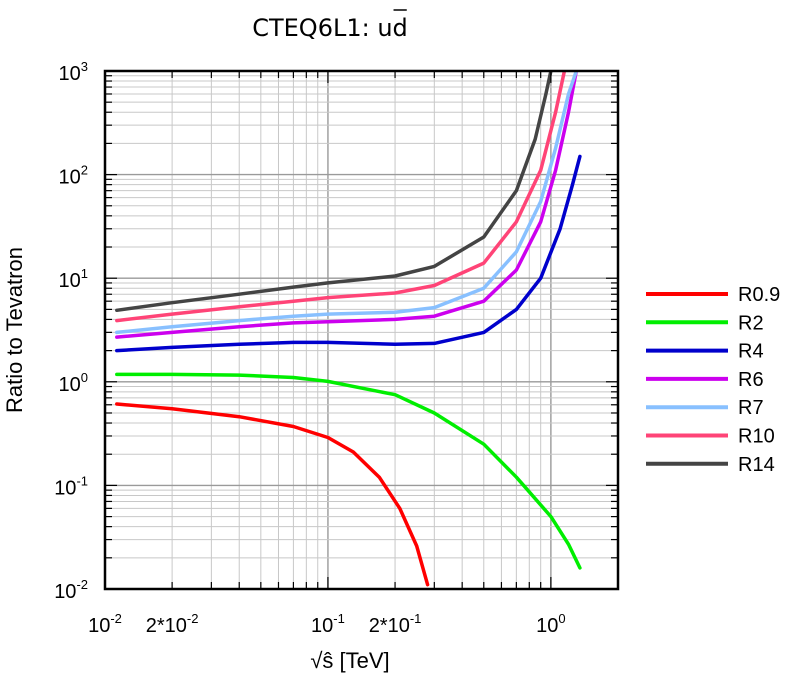 Image resolution: width=793 pixels, height=679 pixels. What do you see at coordinates (172, 624) in the screenshot?
I see `x-tick-label: 2*10-2` at bounding box center [172, 624].